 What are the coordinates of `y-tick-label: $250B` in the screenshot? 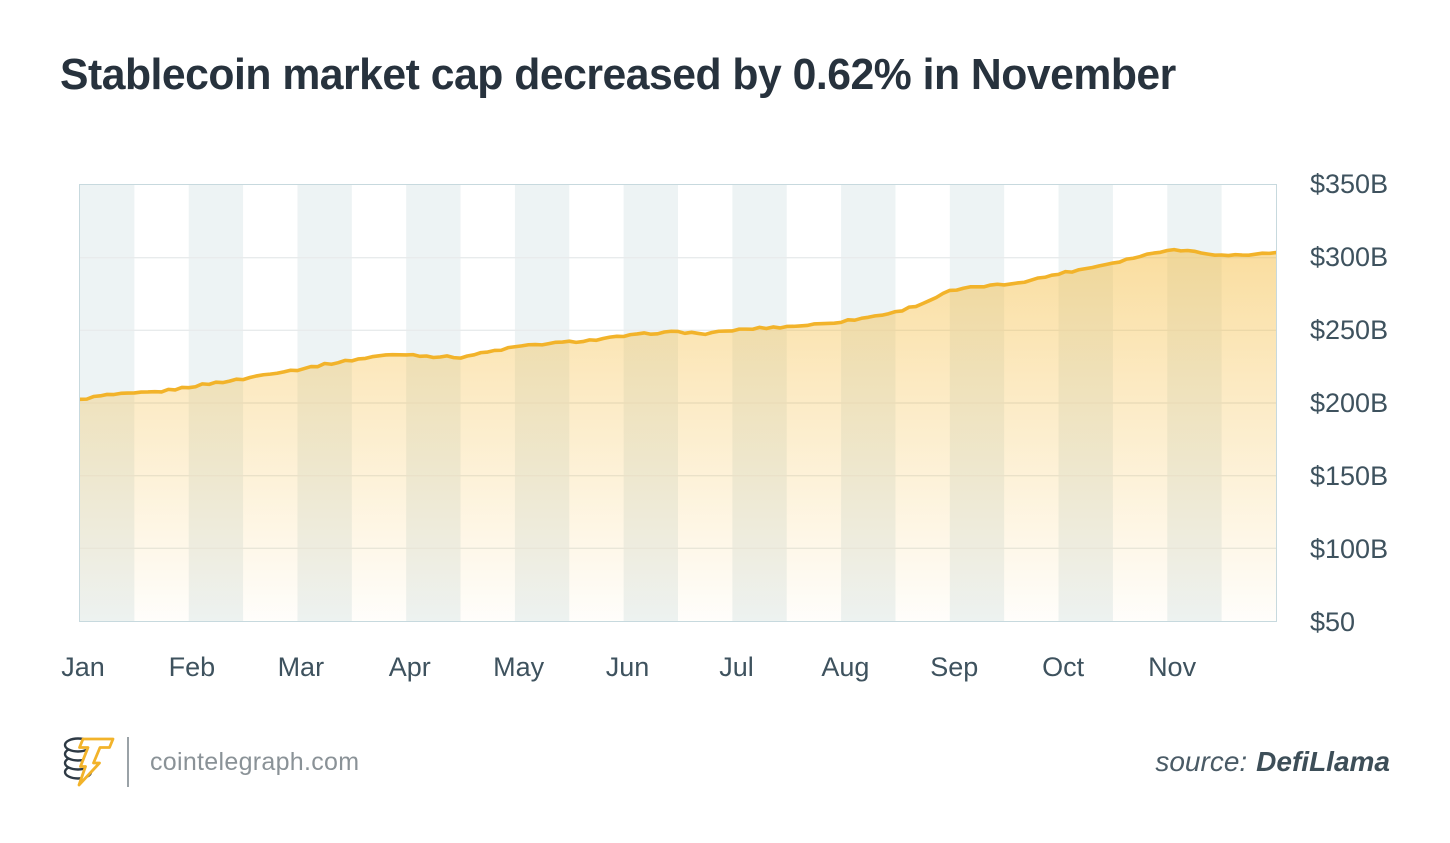 It's located at (1349, 330).